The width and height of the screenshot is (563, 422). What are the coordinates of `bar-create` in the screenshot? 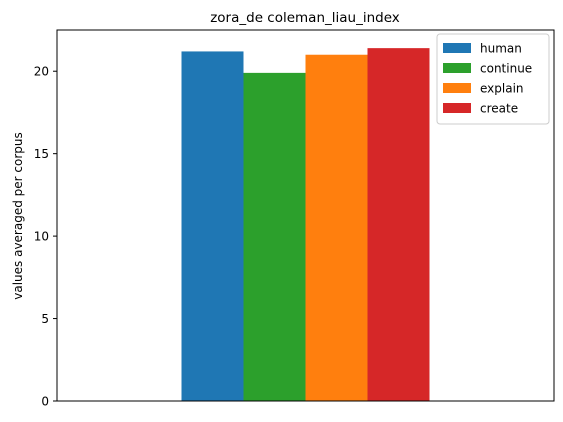 It's located at (398, 224).